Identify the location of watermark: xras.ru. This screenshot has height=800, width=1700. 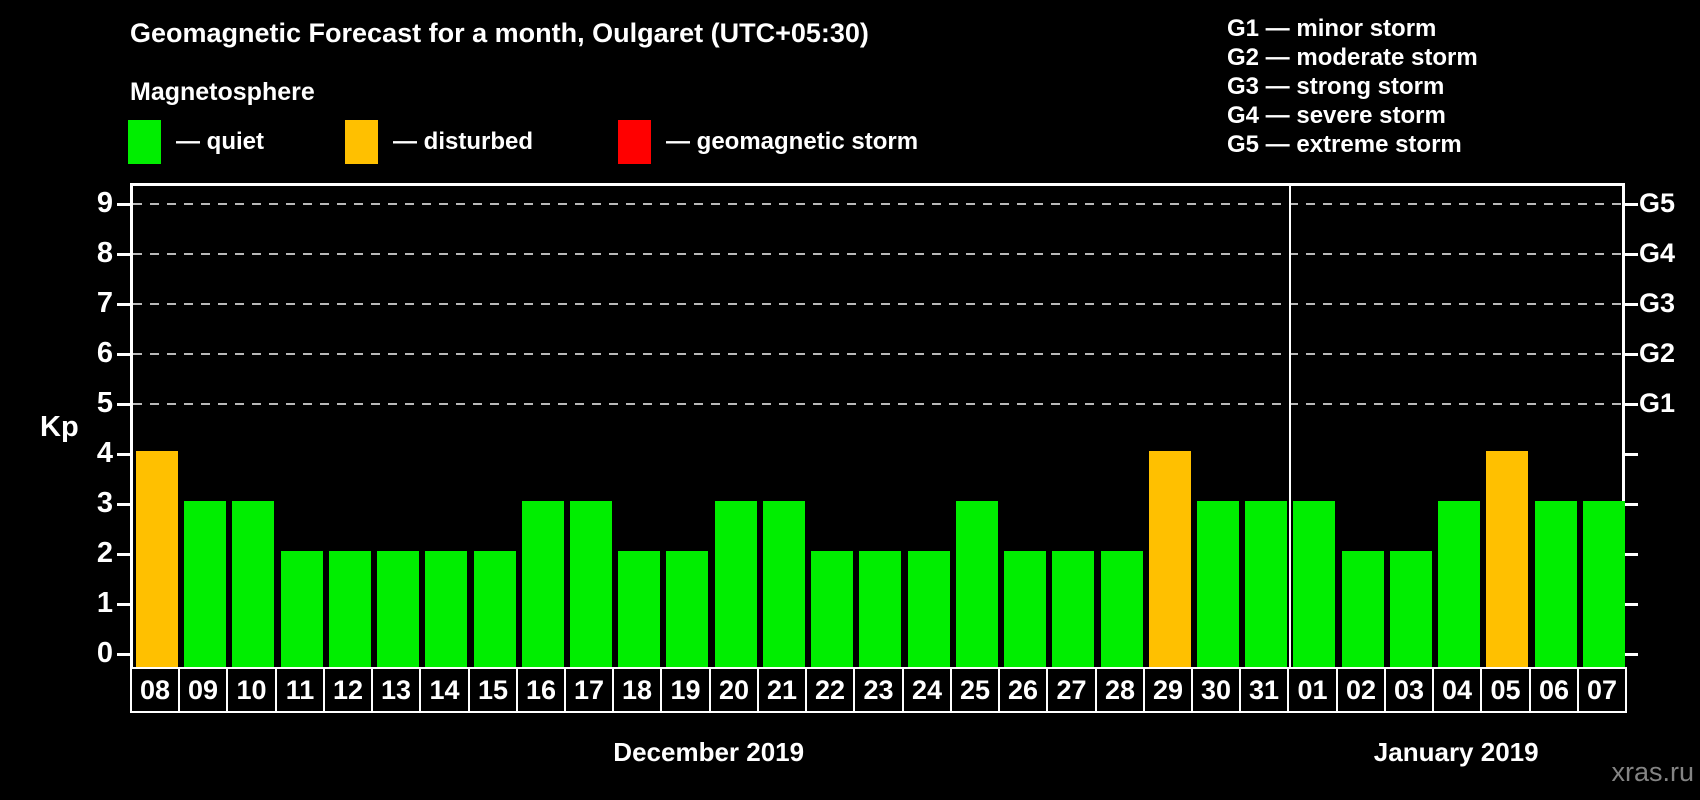
(1652, 772).